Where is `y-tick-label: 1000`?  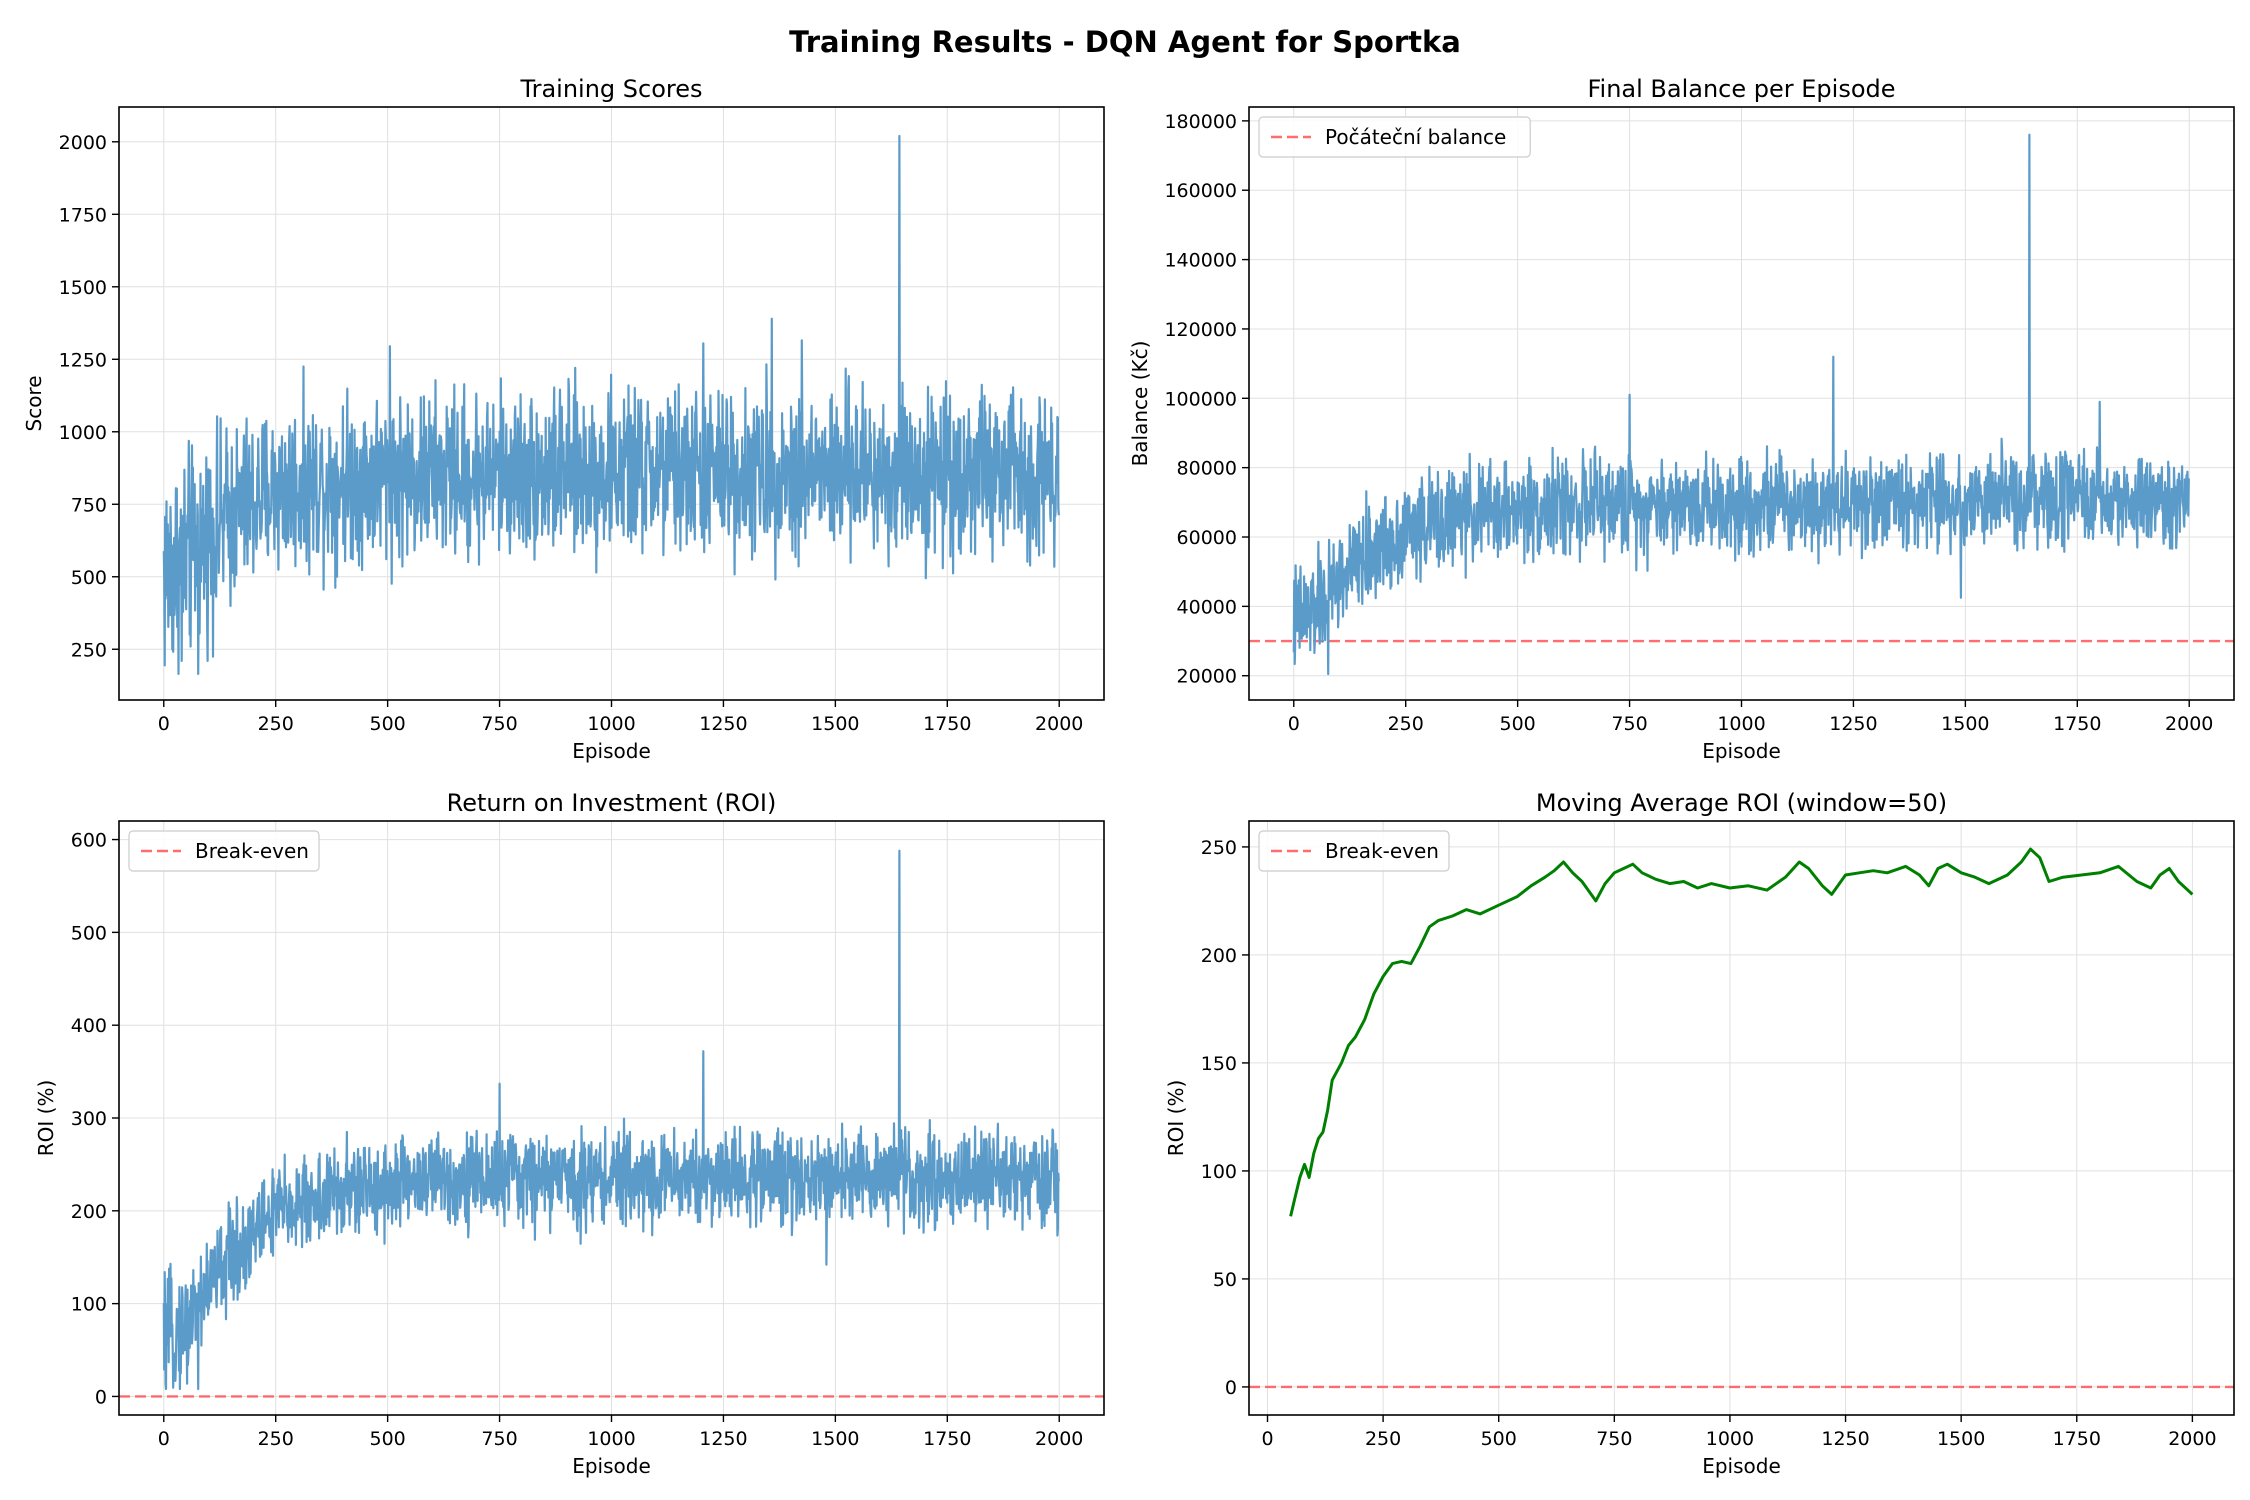
y-tick-label: 1000 is located at coordinates (83, 433).